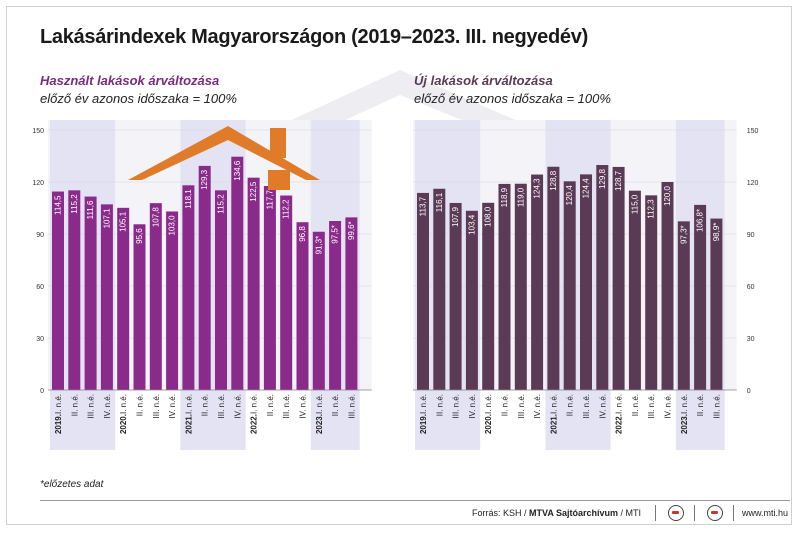 The image size is (800, 533). I want to click on bar-value-label: 128,8, so click(553, 180).